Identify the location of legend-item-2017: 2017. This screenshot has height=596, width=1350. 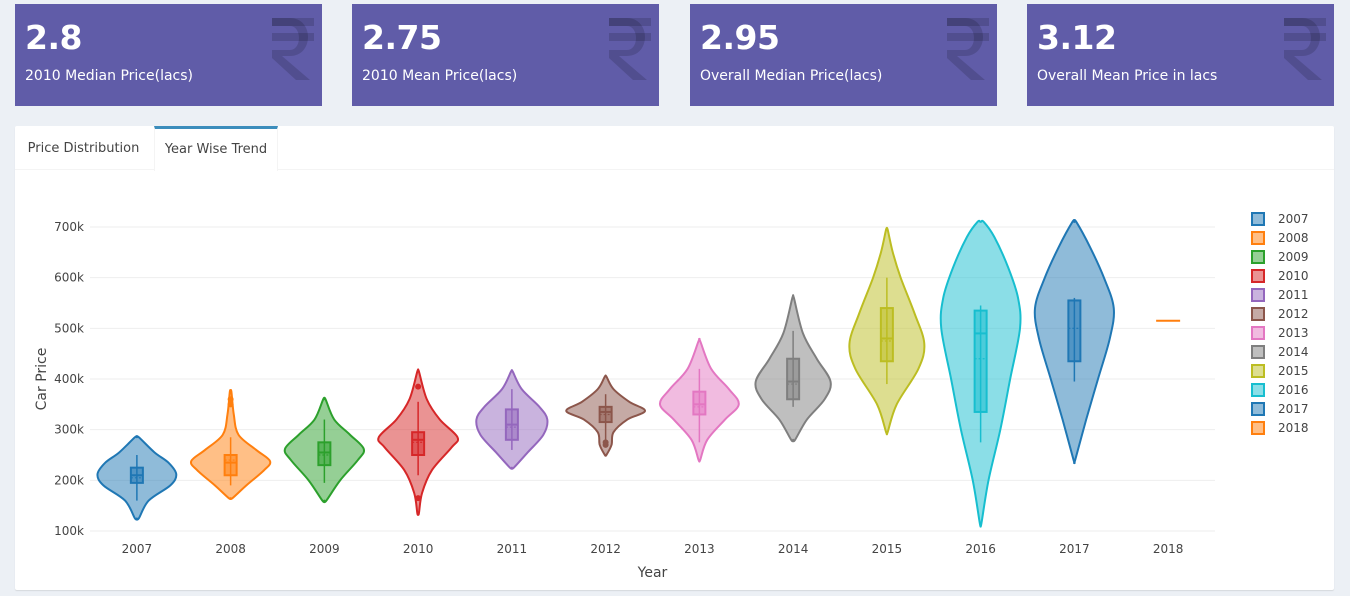
(1280, 409).